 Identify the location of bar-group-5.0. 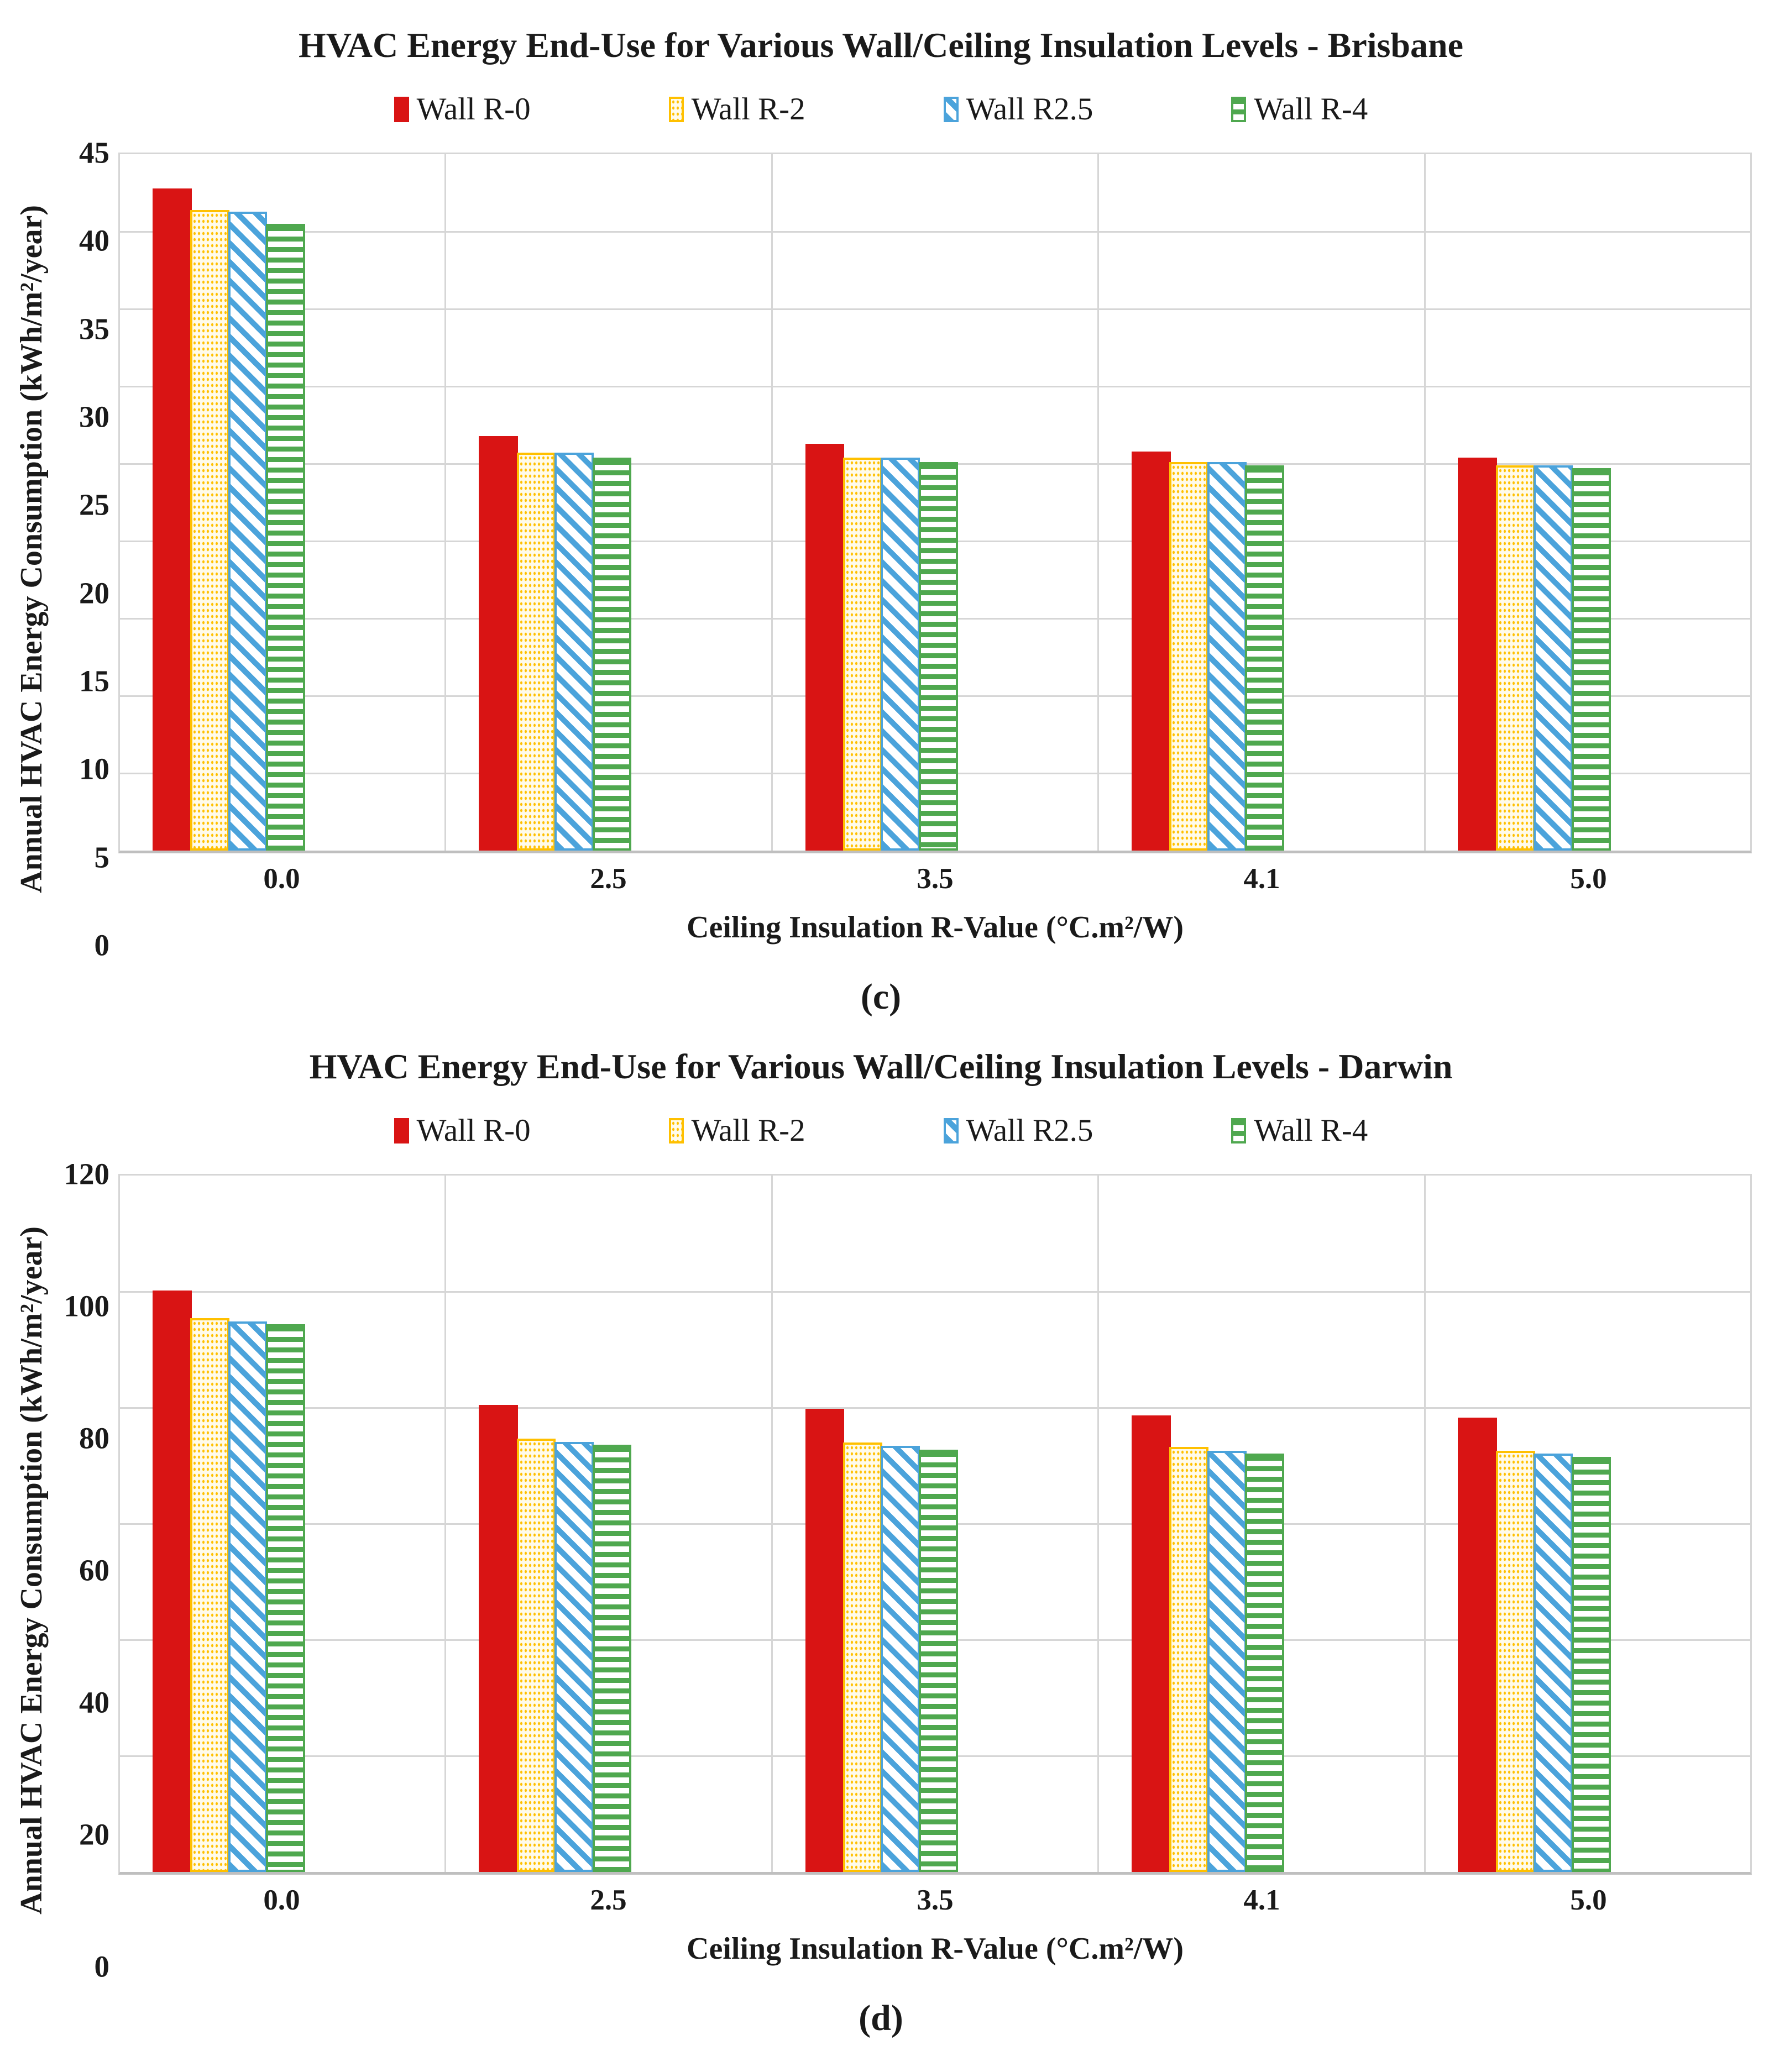
(1604, 1524).